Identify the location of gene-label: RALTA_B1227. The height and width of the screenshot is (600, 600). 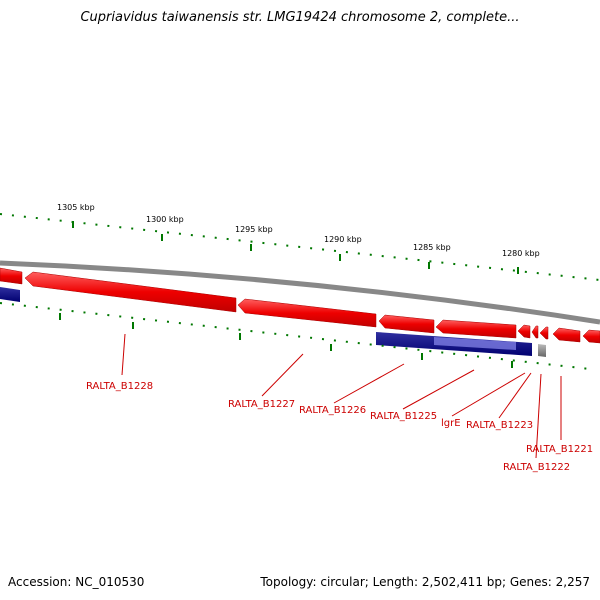
(261, 404).